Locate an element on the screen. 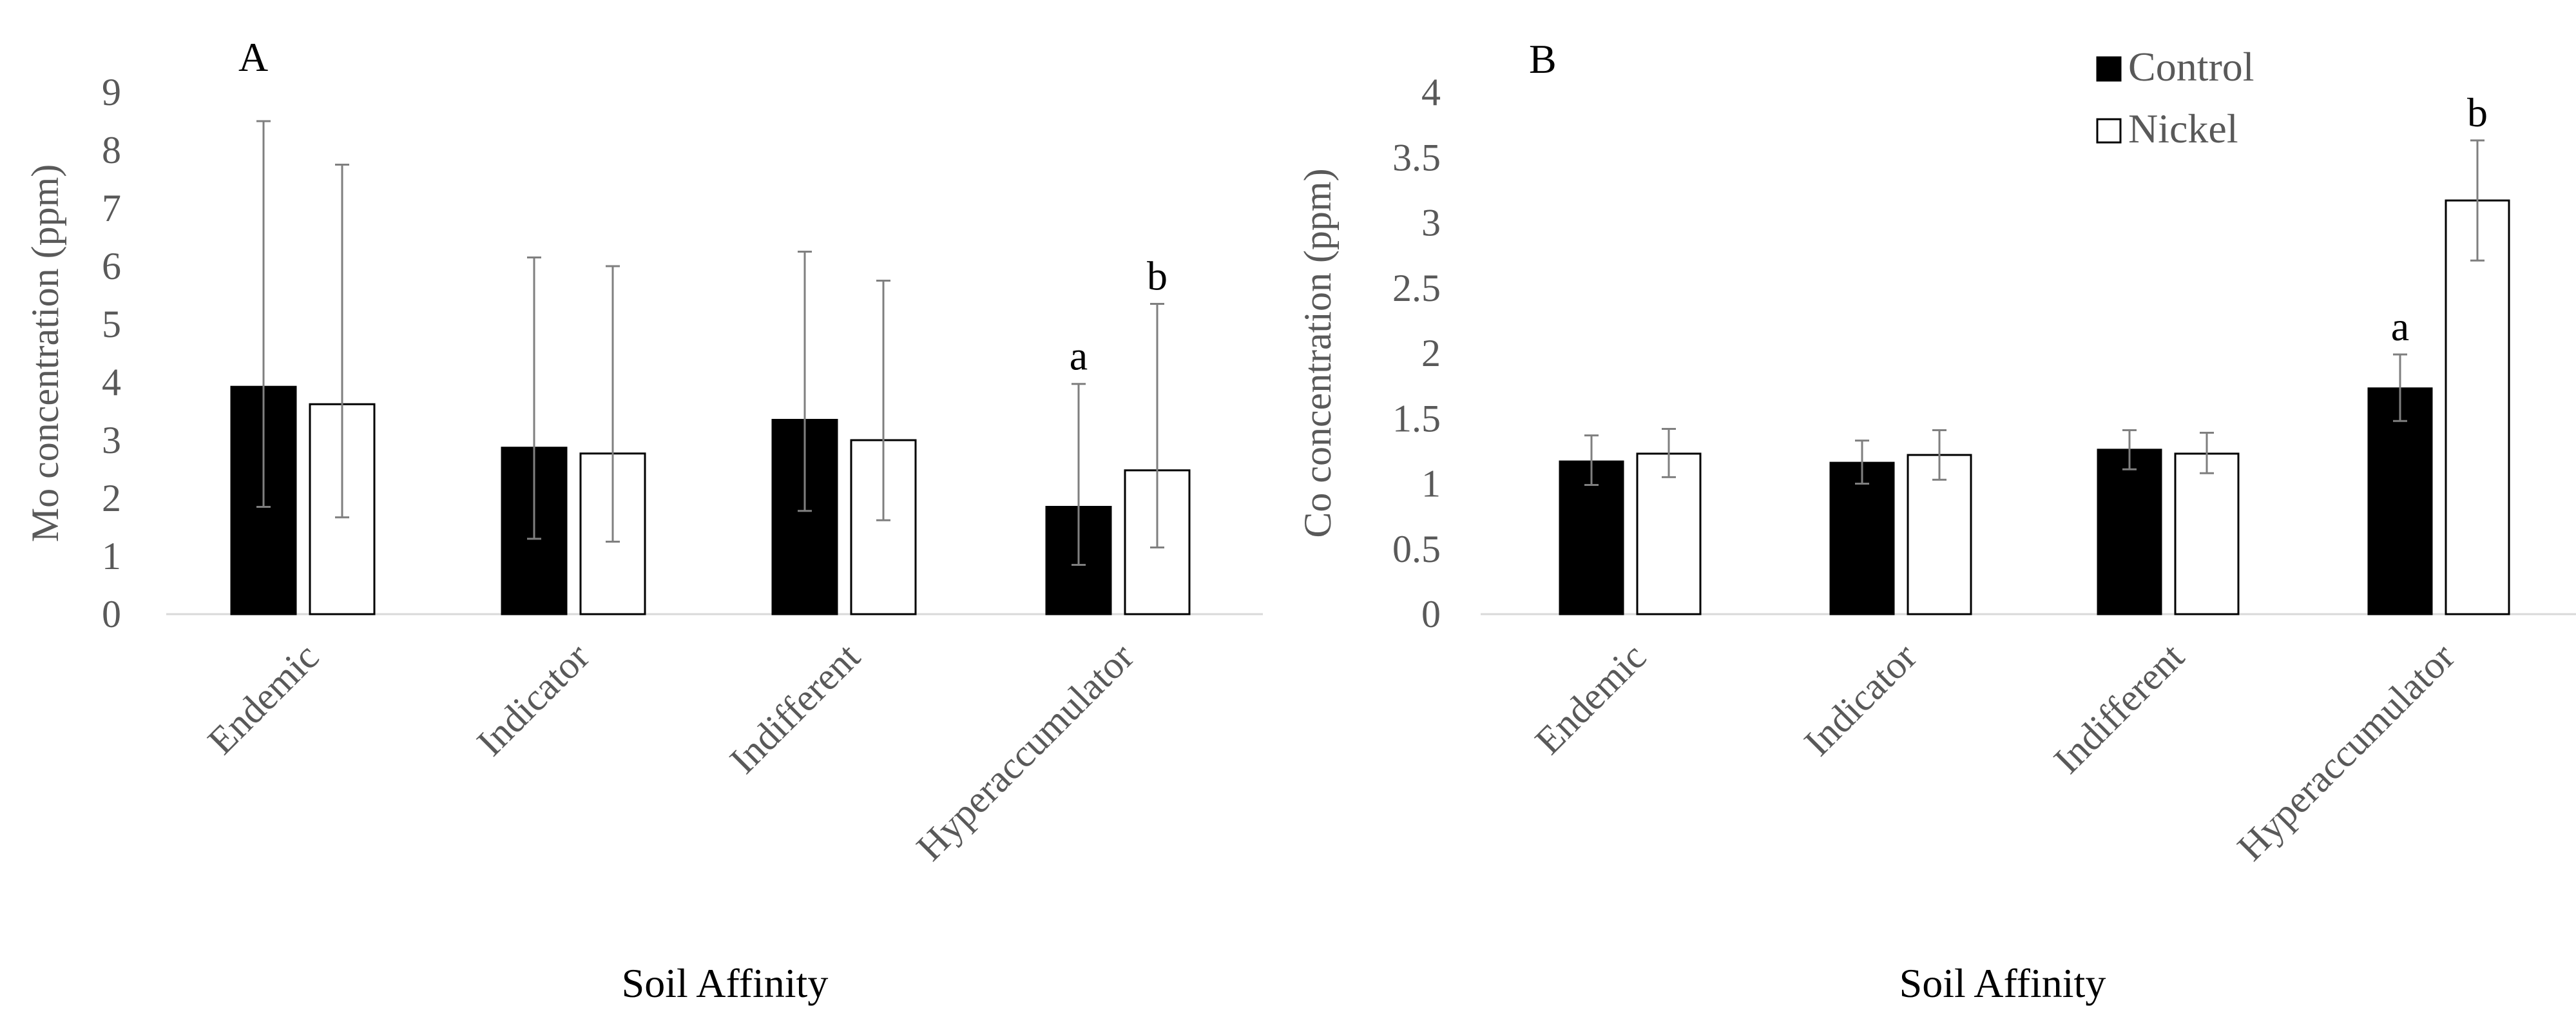  y-tick-label: 0.5 is located at coordinates (1416, 549).